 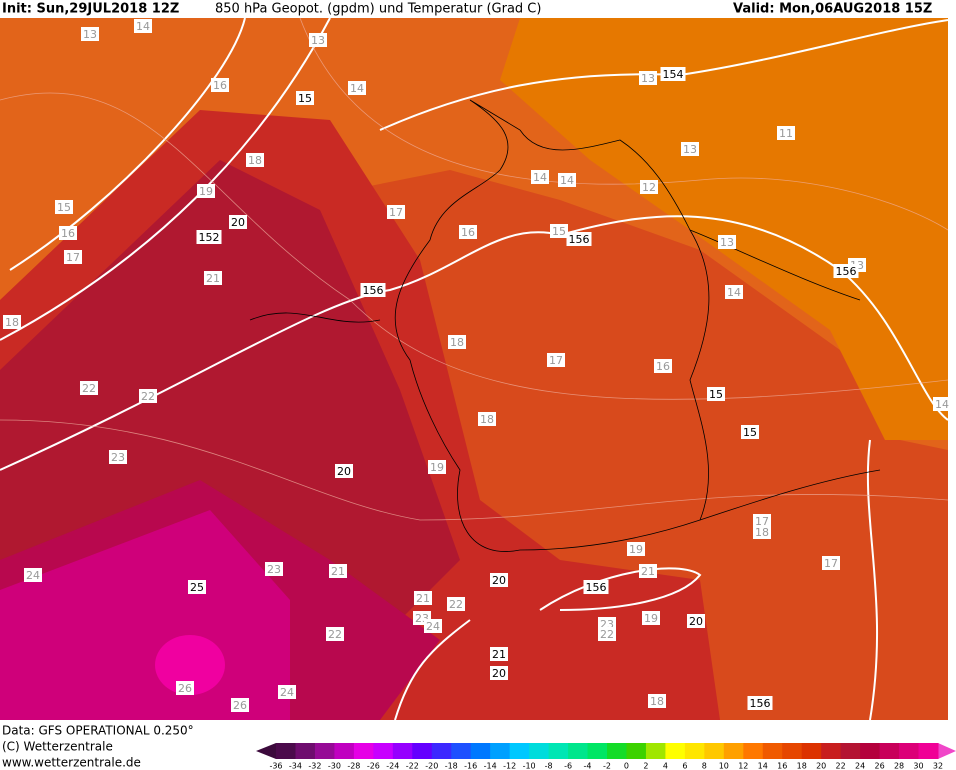 I want to click on legend-tick-label: -14, so click(x=490, y=766).